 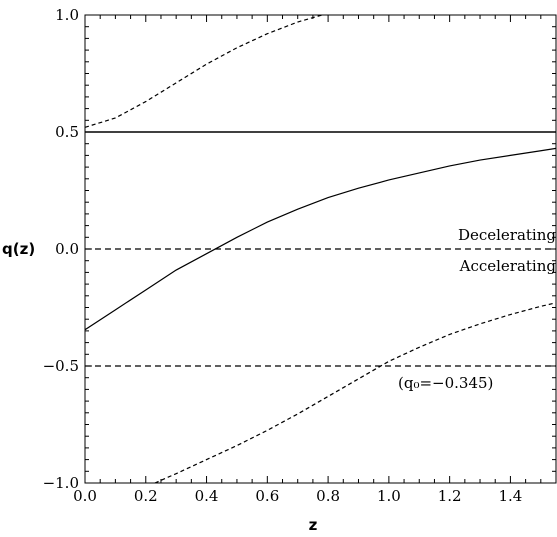 I want to click on x-tick-label: 0.0, so click(x=85, y=496).